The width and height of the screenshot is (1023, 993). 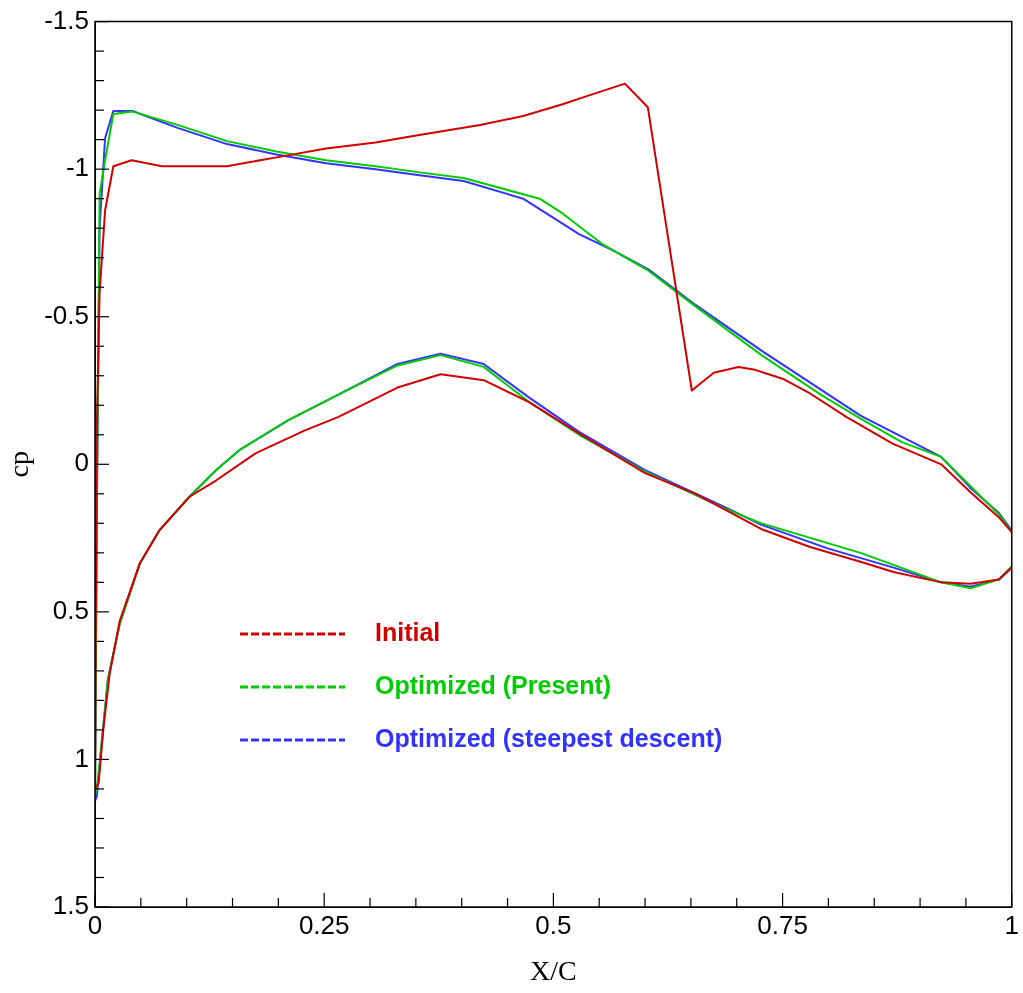 What do you see at coordinates (782, 924) in the screenshot?
I see `x-tick-label: 0.75` at bounding box center [782, 924].